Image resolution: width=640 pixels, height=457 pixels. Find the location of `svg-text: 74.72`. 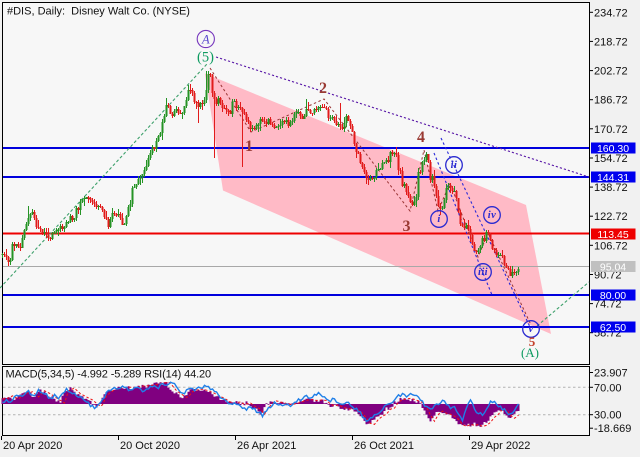

svg-text: 74.72 is located at coordinates (608, 305).